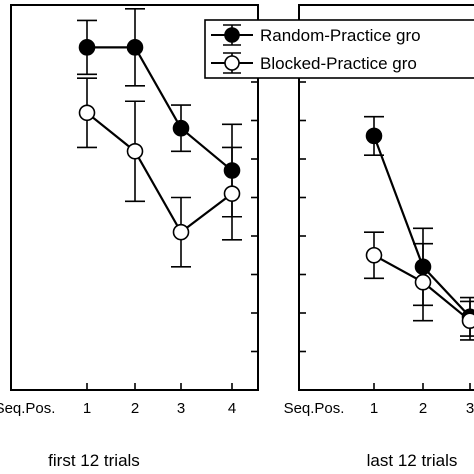 This screenshot has width=474, height=474. I want to click on legend: Random-Practice gro Blocked-Practice gro, so click(339, 49).